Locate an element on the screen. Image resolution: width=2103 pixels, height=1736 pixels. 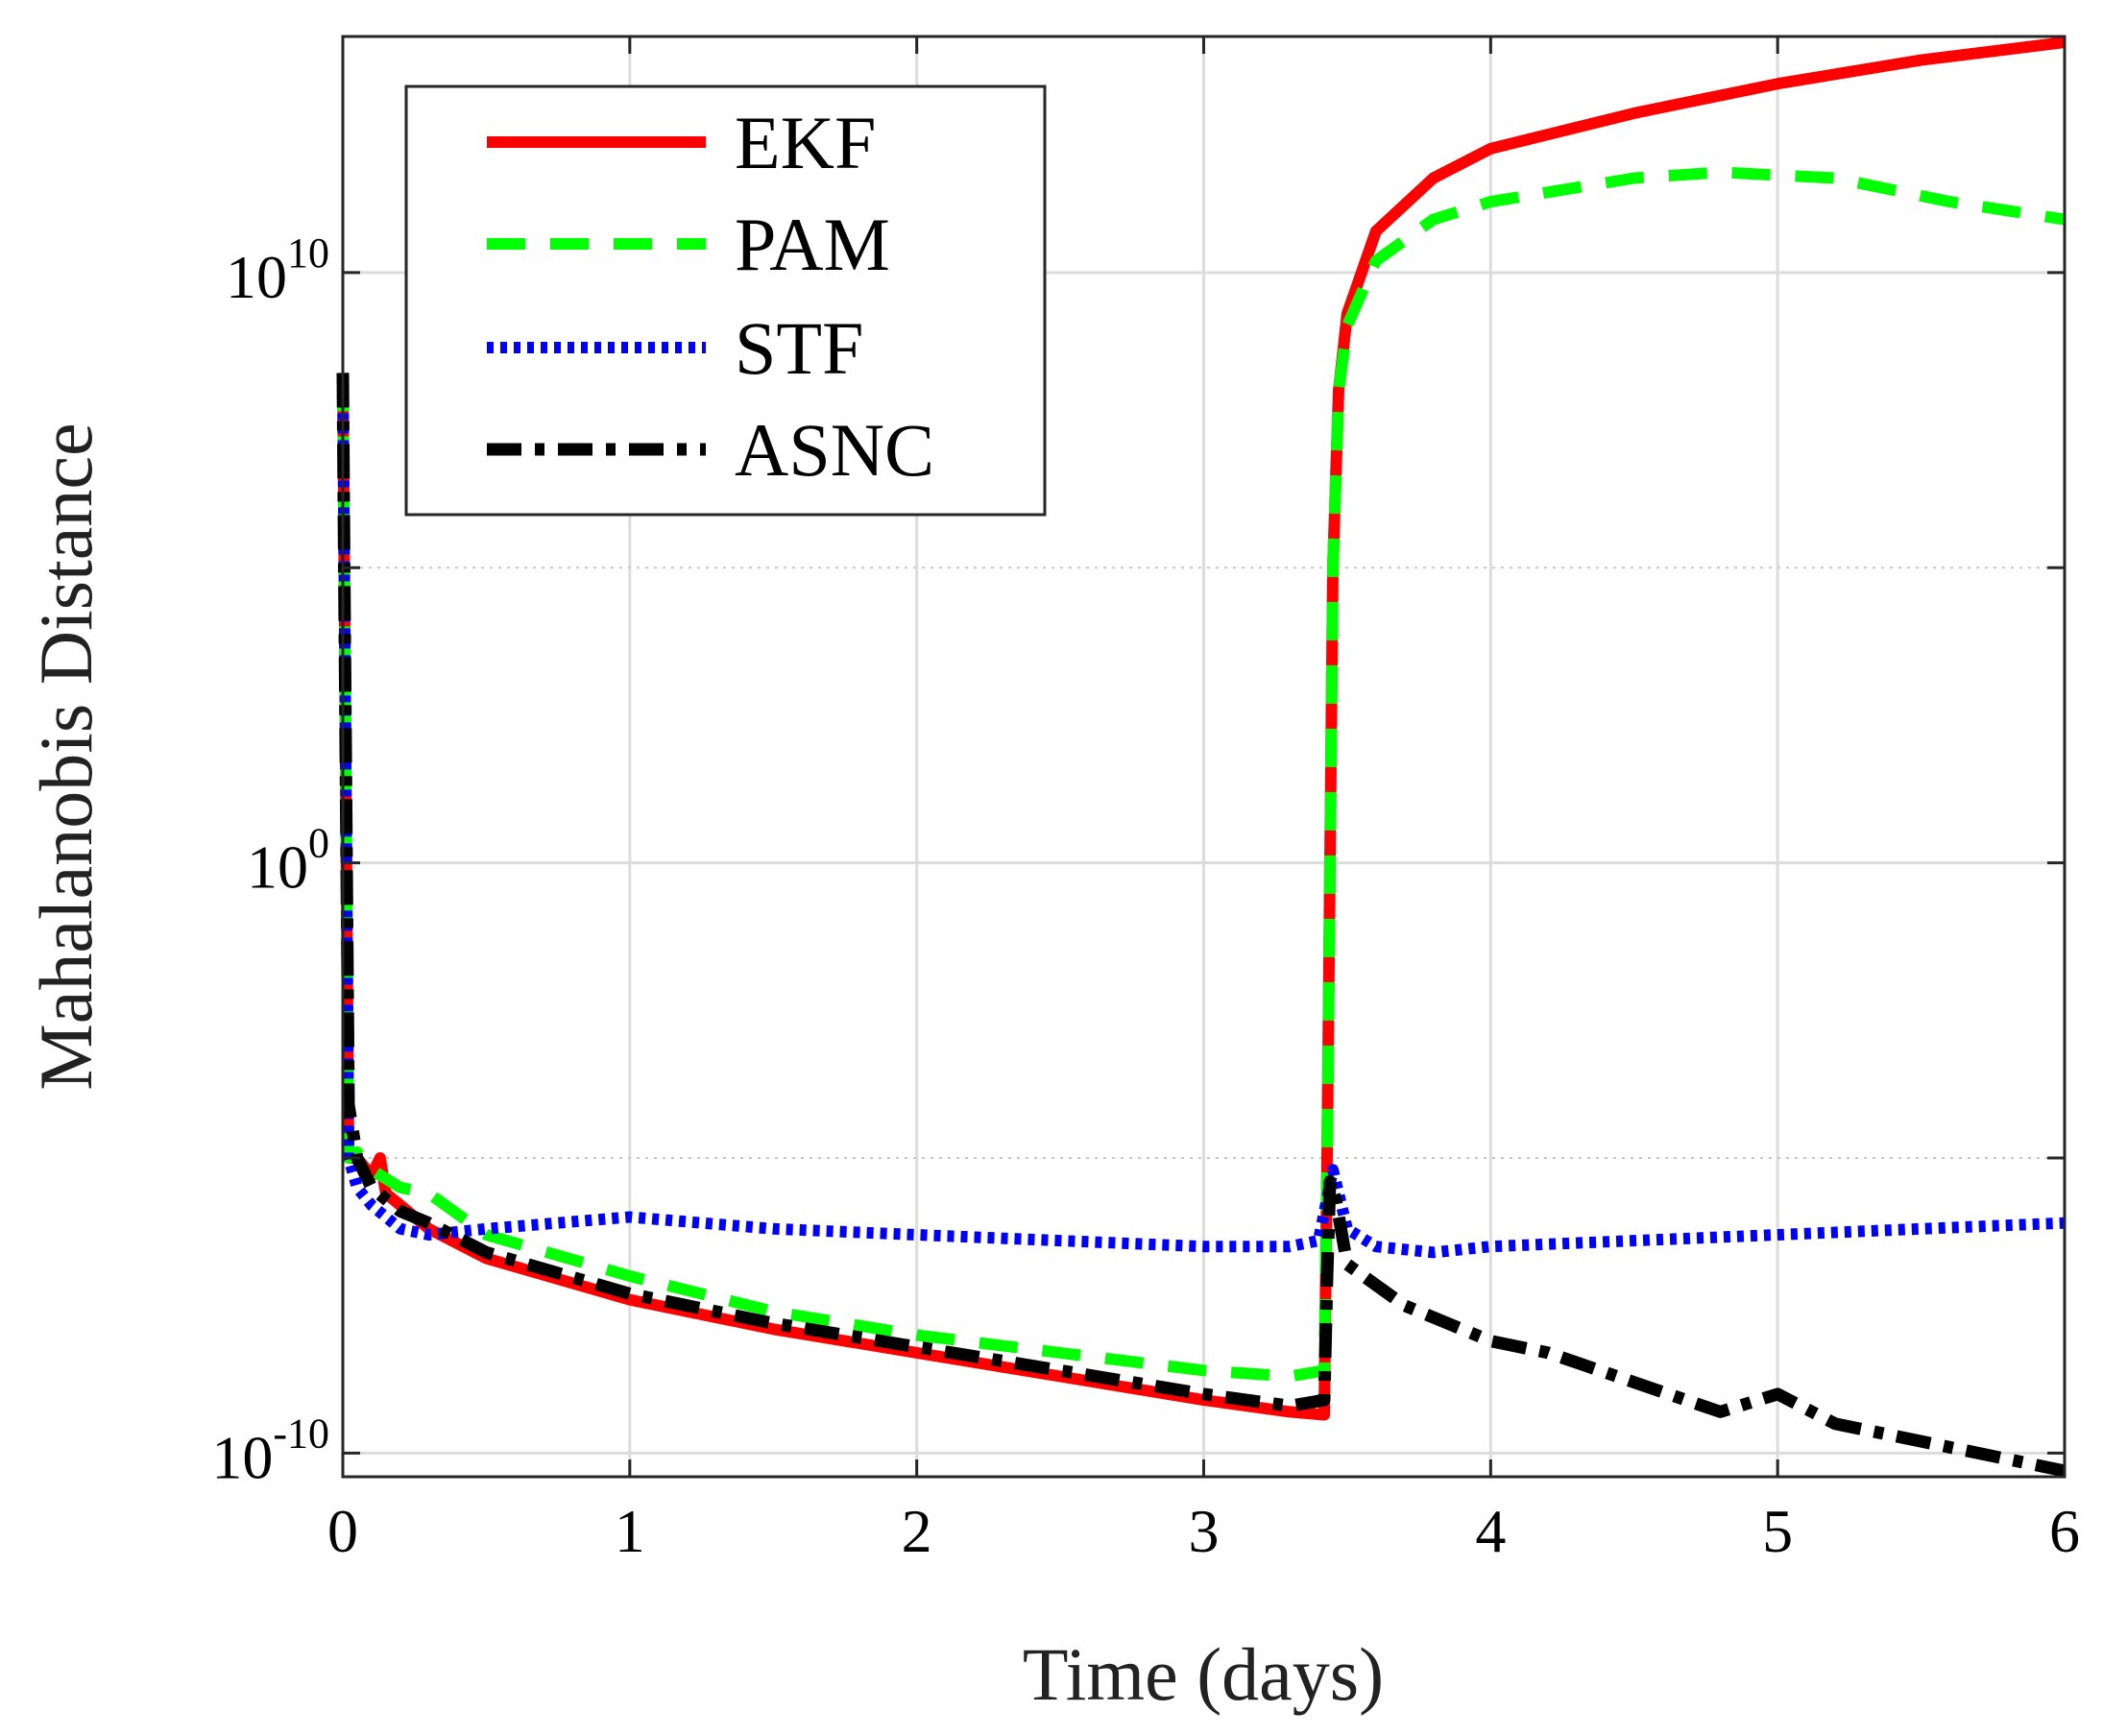
x-tick-label: 5 is located at coordinates (1777, 1531).